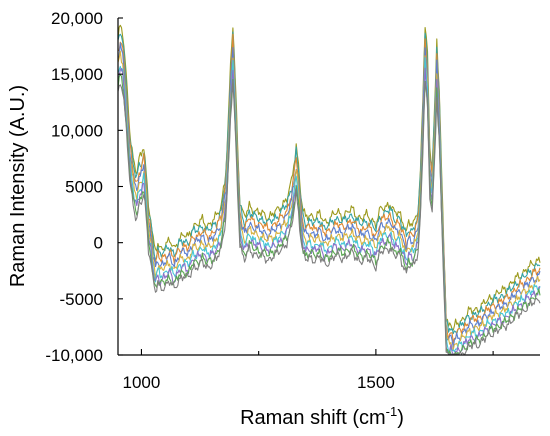 The height and width of the screenshot is (436, 550). What do you see at coordinates (322, 416) in the screenshot?
I see `x-axis-title: Raman shift (cm-1)` at bounding box center [322, 416].